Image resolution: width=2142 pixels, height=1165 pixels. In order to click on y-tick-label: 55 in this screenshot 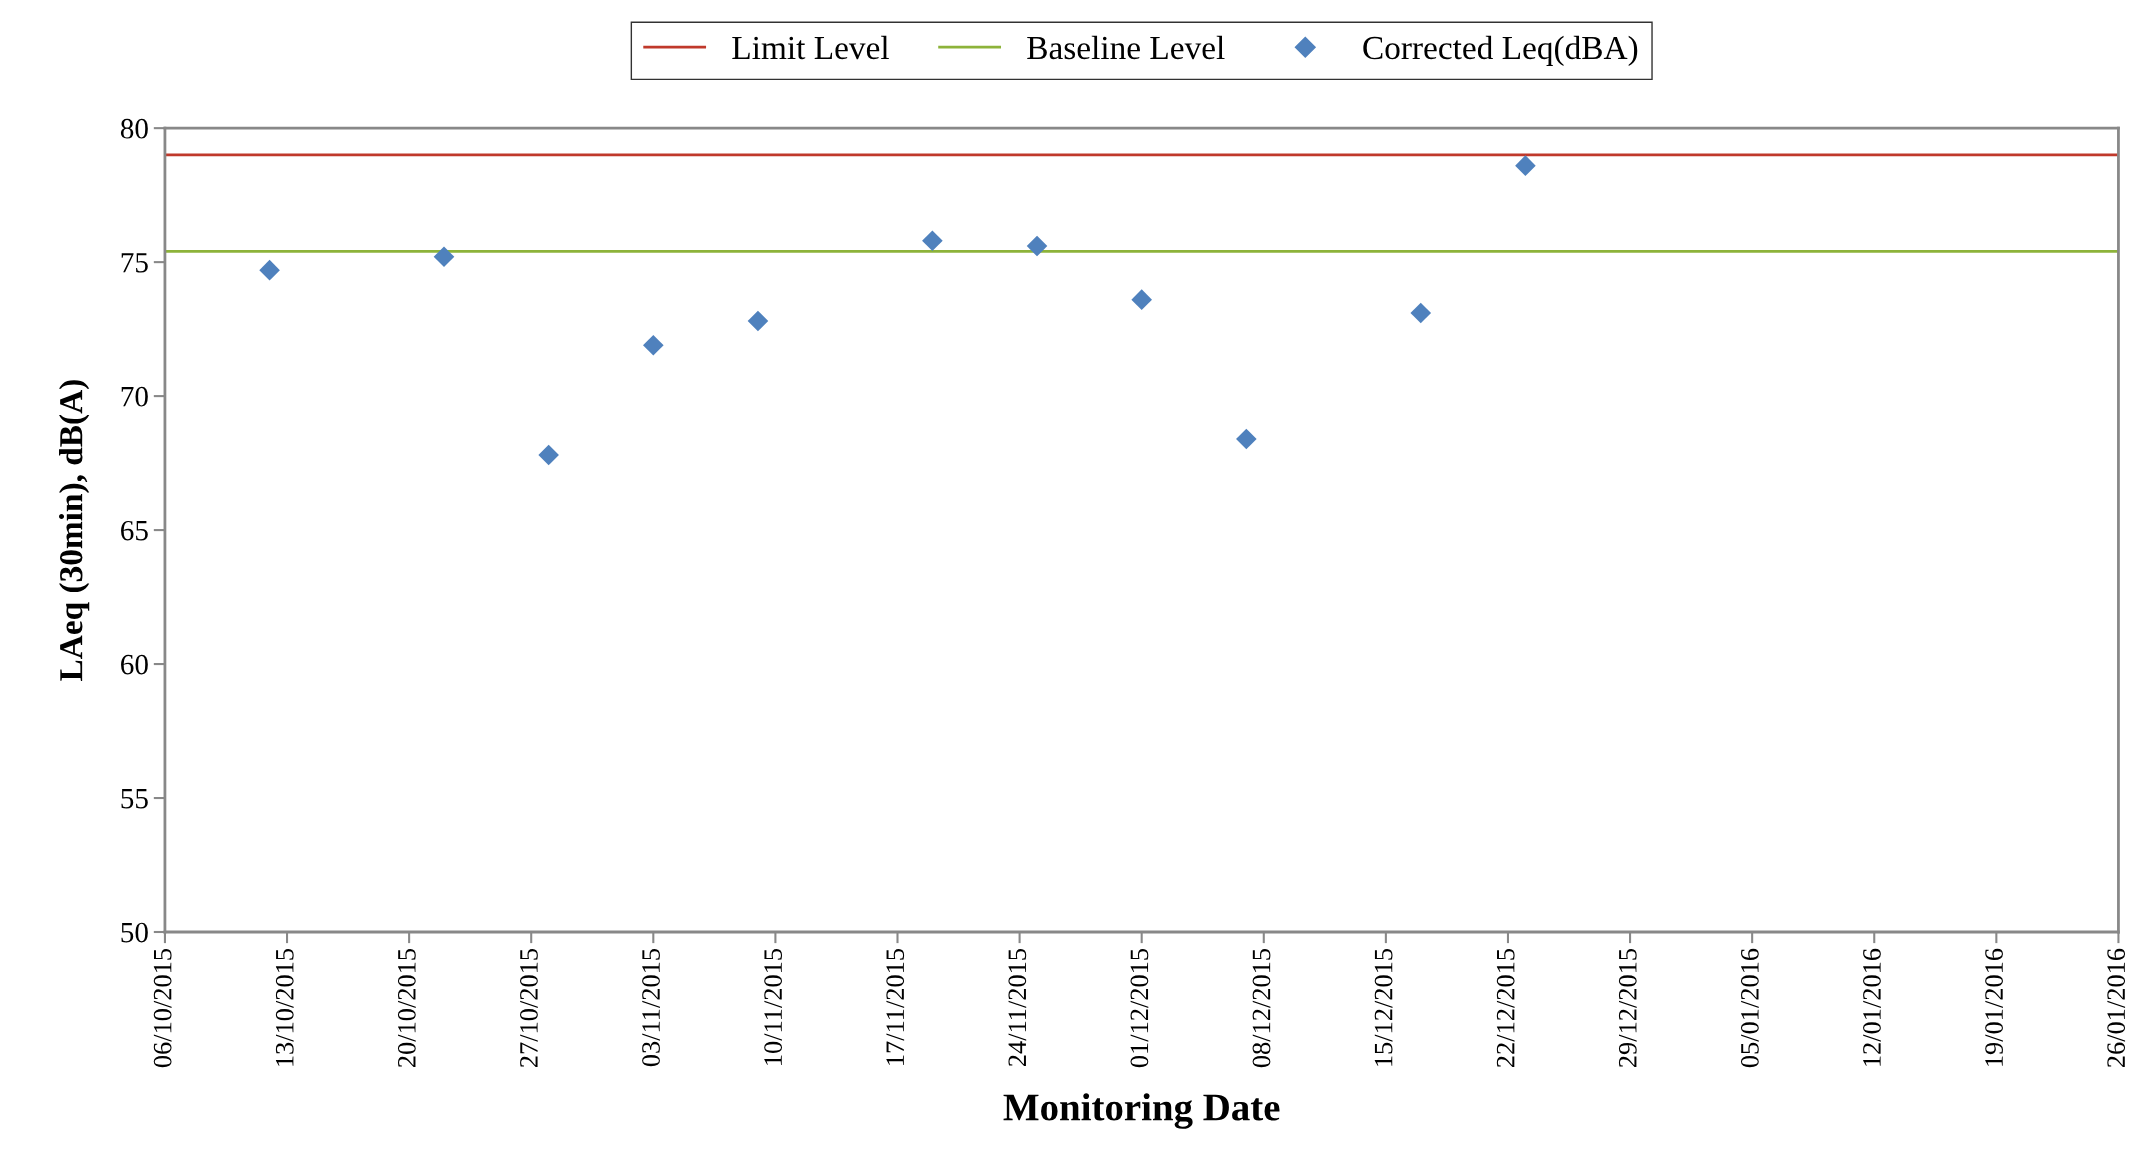, I will do `click(134, 799)`.